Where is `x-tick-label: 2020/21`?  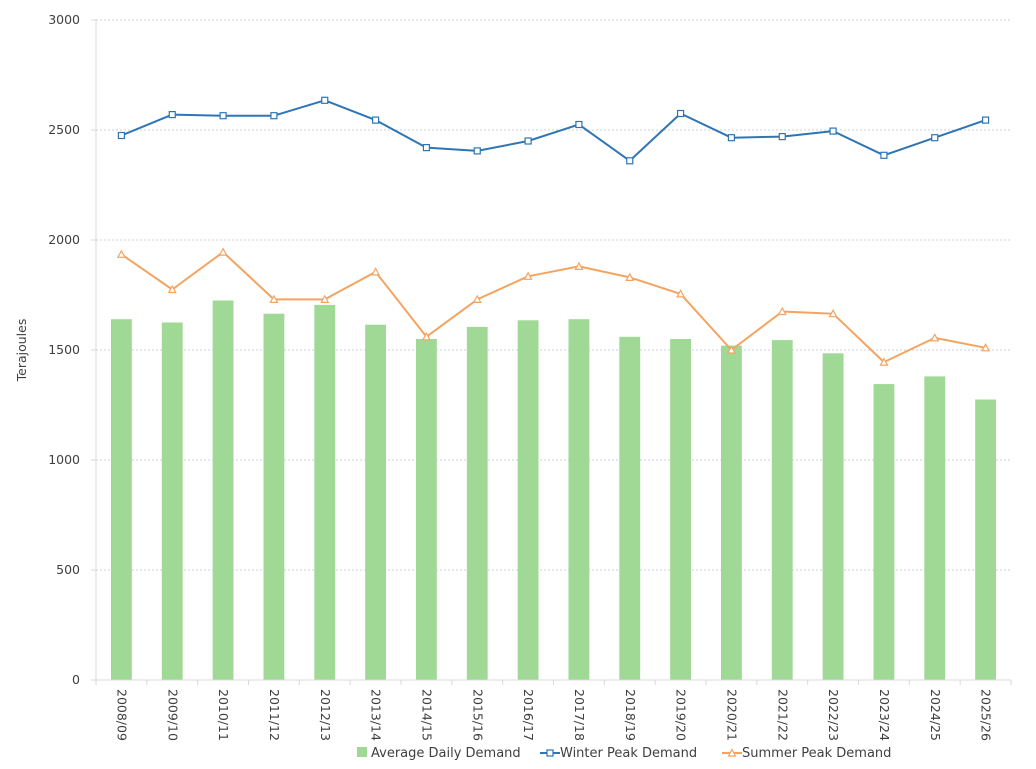 x-tick-label: 2020/21 is located at coordinates (731, 715).